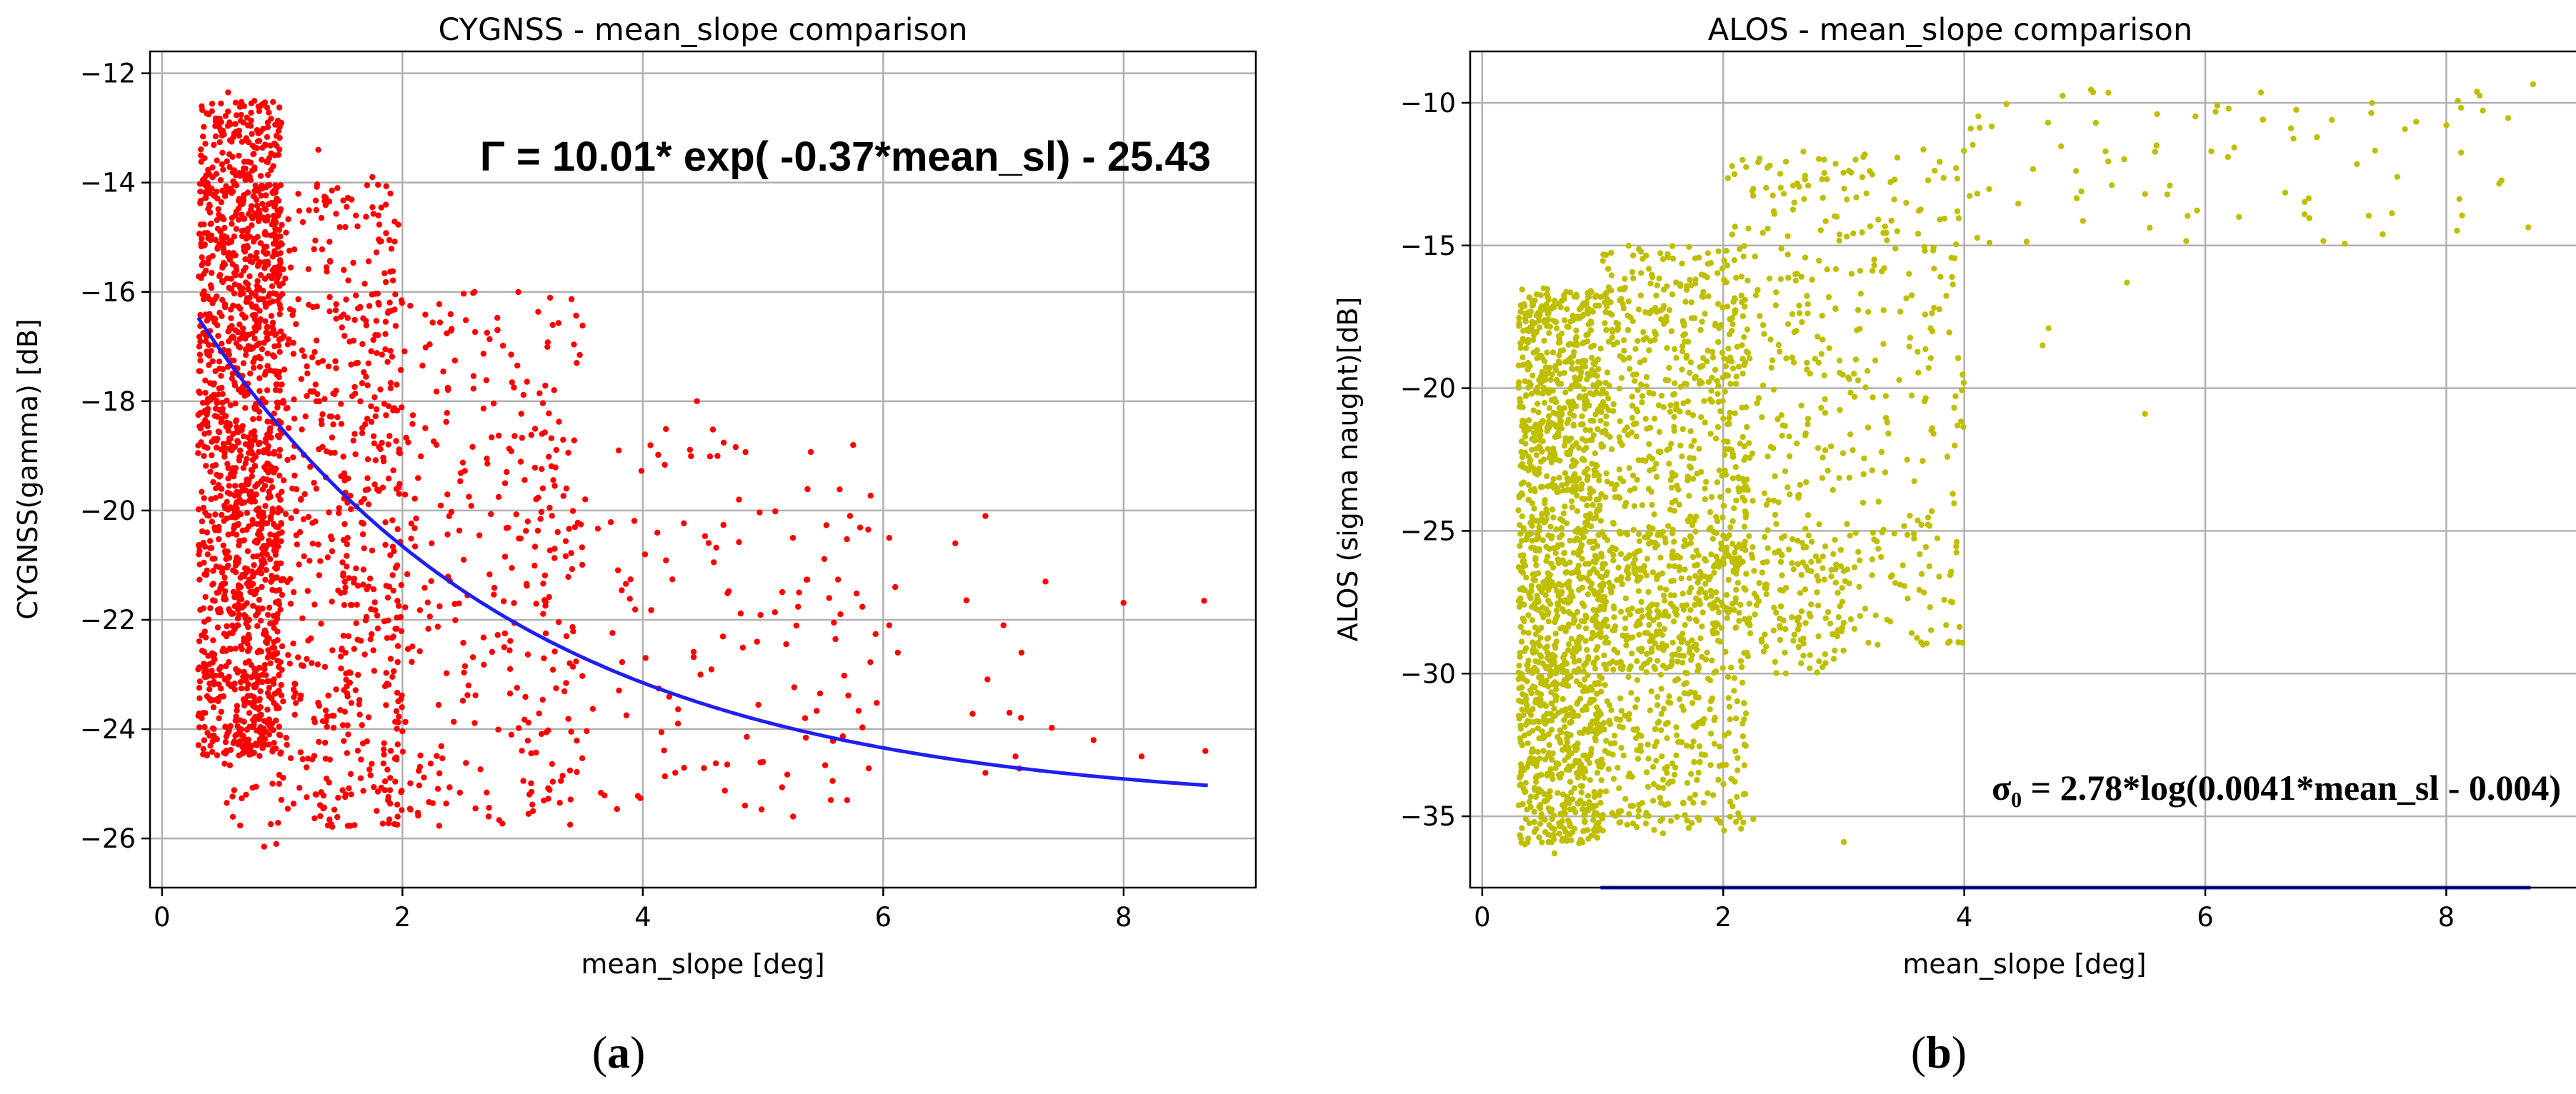 The width and height of the screenshot is (2576, 1094). What do you see at coordinates (884, 917) in the screenshot?
I see `x-tick-label: 6` at bounding box center [884, 917].